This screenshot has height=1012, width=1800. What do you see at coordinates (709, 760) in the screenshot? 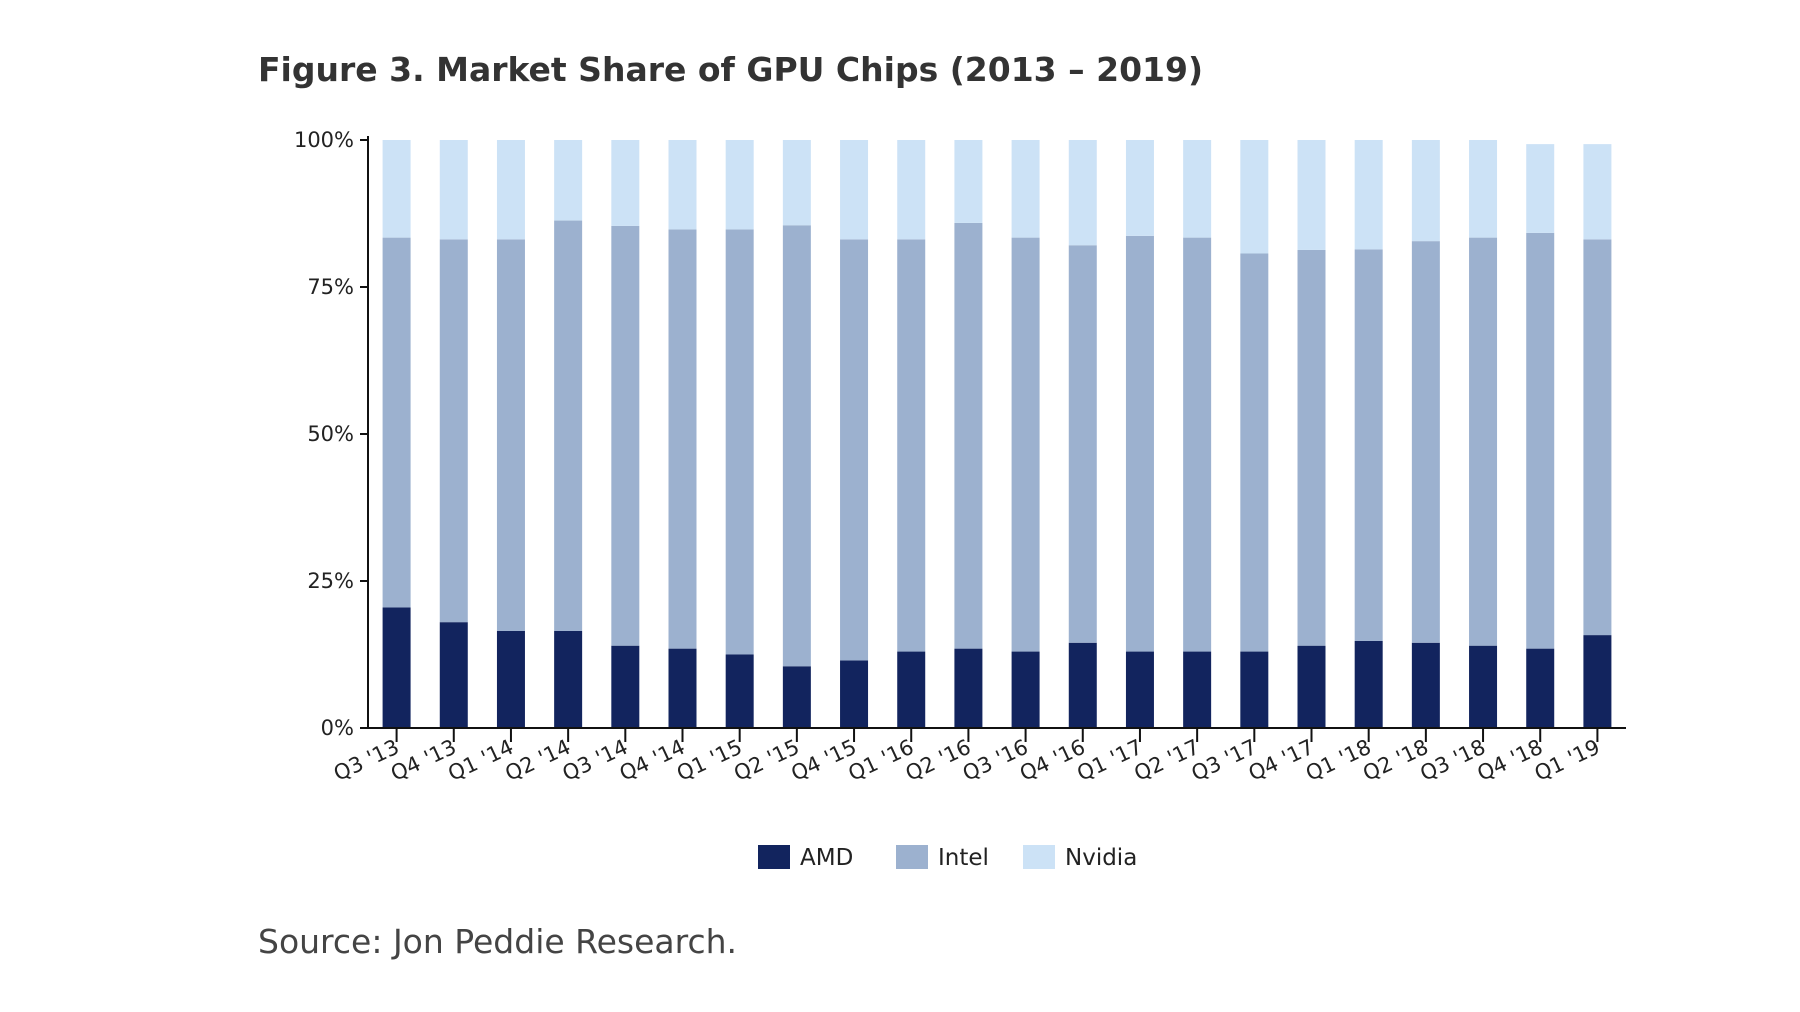
I see `x-tick-label: Q1 '15` at bounding box center [709, 760].